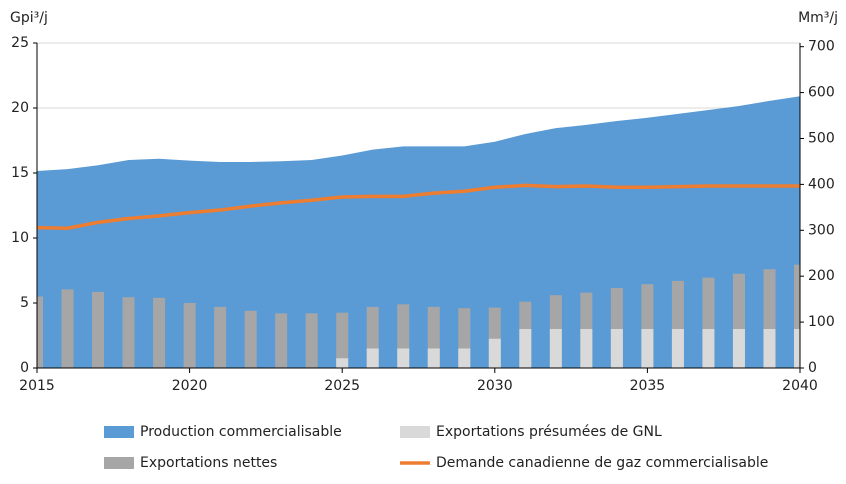 The height and width of the screenshot is (484, 846). What do you see at coordinates (821, 230) in the screenshot?
I see `y2-tick-label: 300` at bounding box center [821, 230].